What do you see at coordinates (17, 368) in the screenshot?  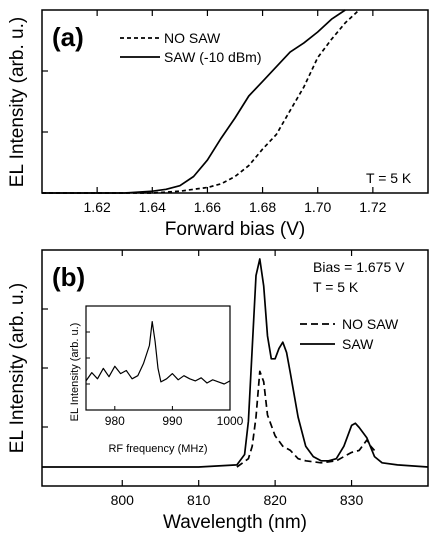 I see `panel-b-ylabel: EL Intensity (arb. u.)` at bounding box center [17, 368].